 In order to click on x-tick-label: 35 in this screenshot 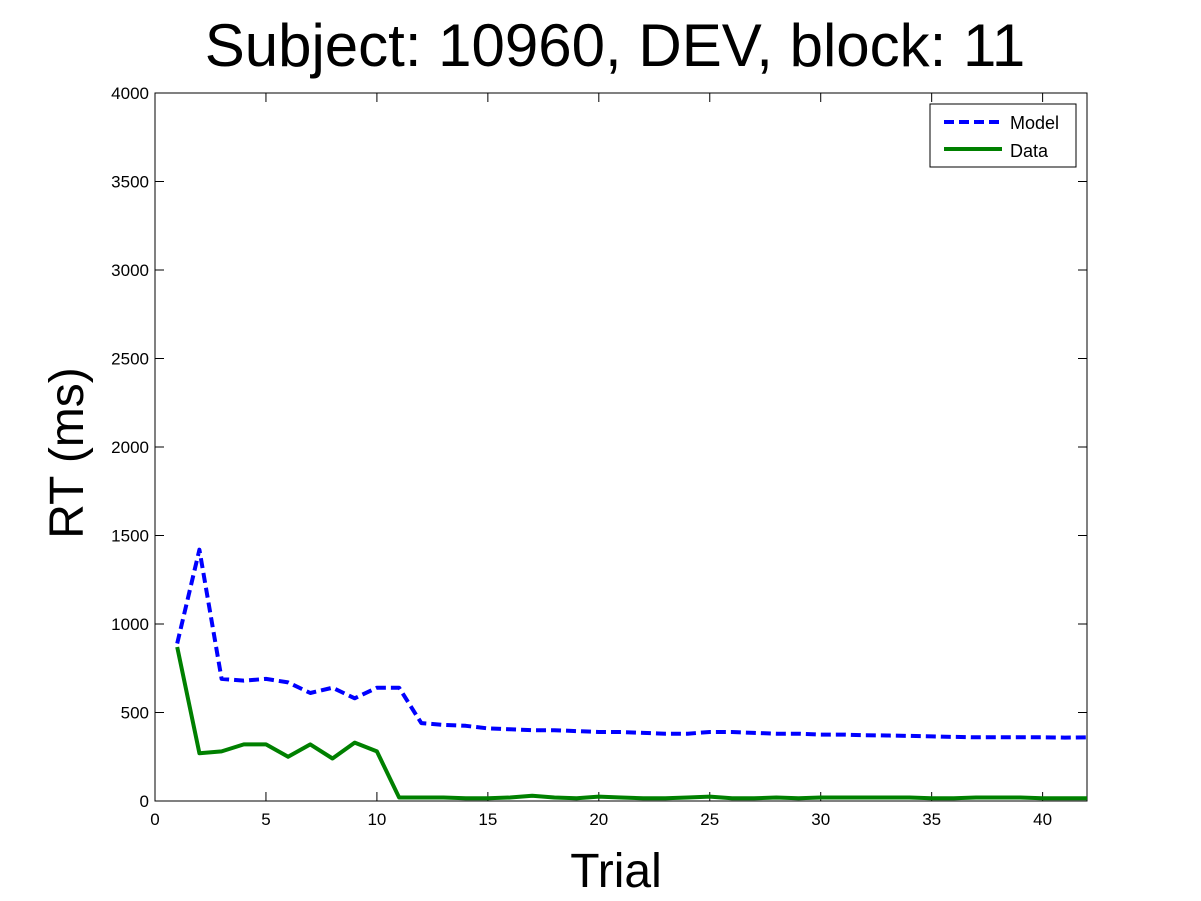, I will do `click(931, 819)`.